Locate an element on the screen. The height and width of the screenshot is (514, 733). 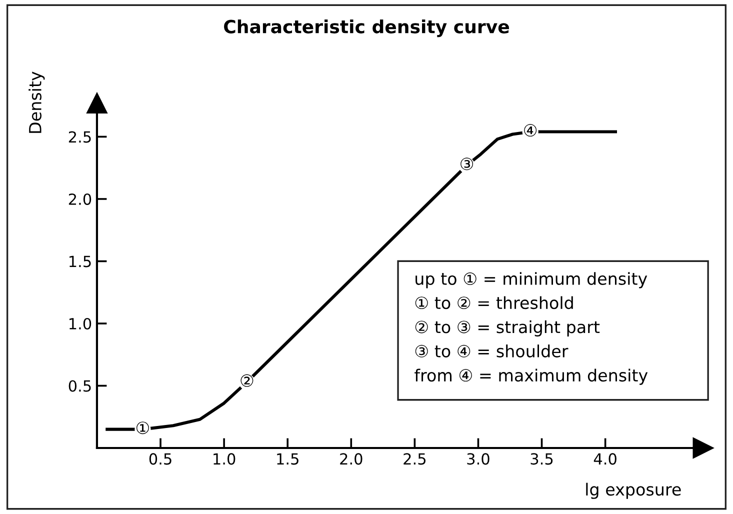
annotation: from ④ = maximum density is located at coordinates (531, 376).